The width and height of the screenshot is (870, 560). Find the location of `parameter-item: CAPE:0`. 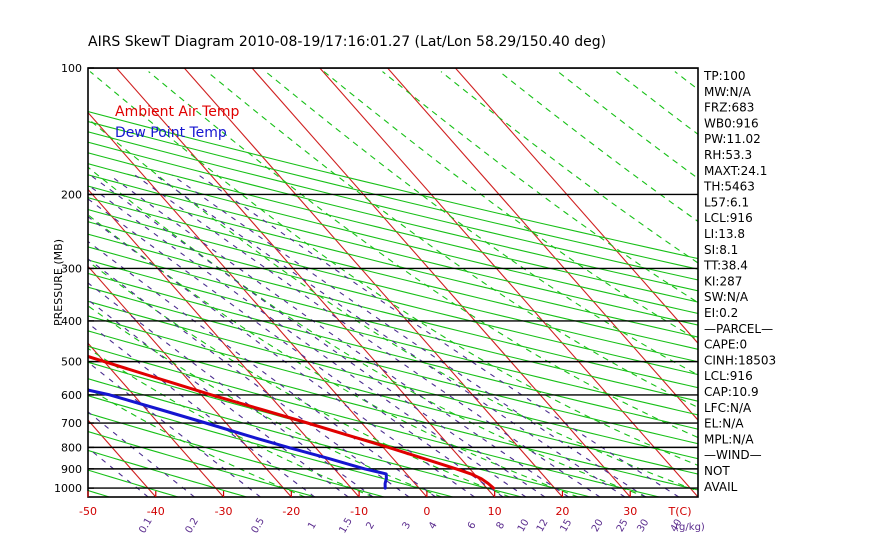

parameter-item: CAPE:0 is located at coordinates (725, 345).